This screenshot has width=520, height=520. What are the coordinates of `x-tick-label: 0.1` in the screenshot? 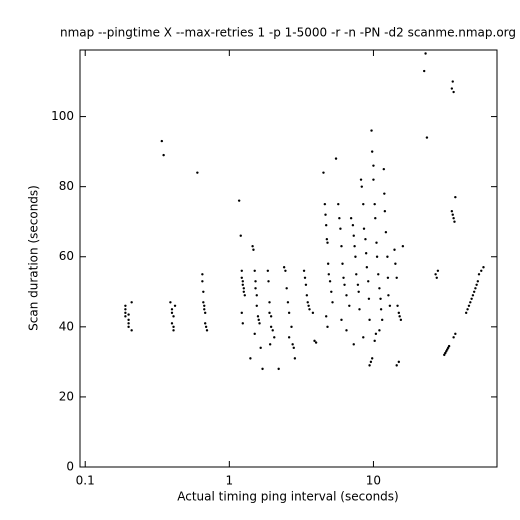 It's located at (85, 481).